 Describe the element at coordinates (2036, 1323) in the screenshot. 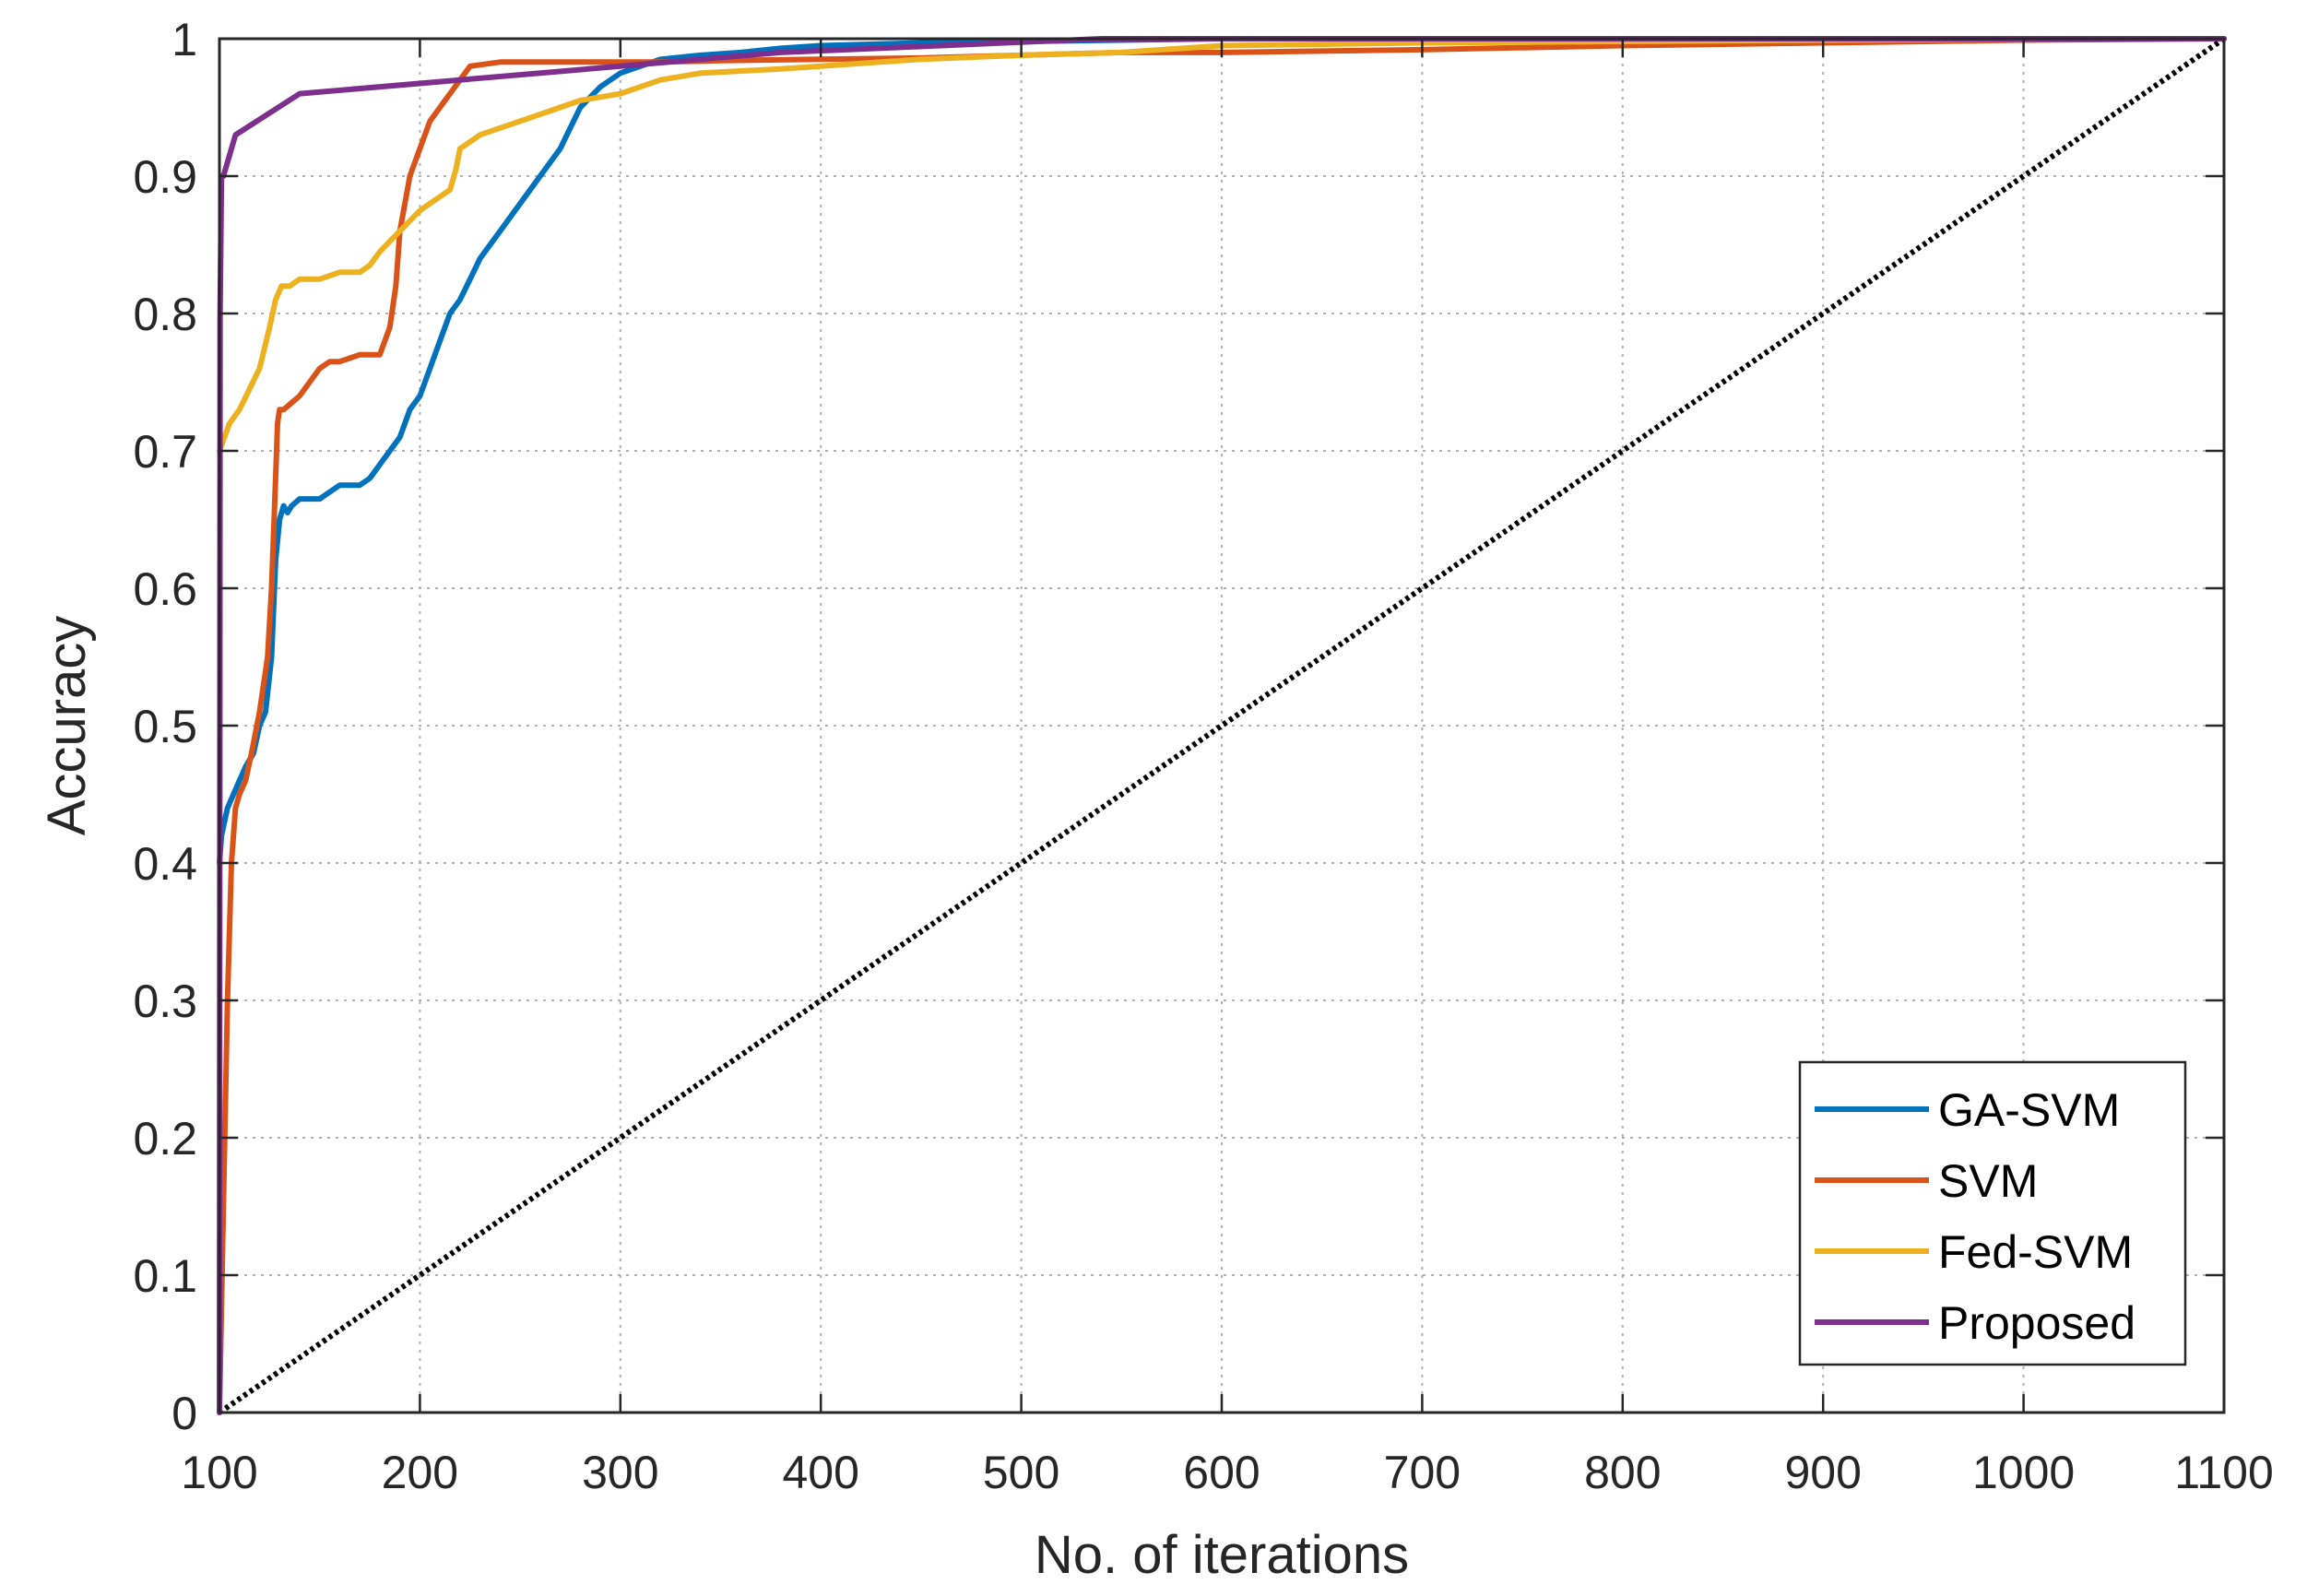

I see `legend-label: Proposed` at that location.